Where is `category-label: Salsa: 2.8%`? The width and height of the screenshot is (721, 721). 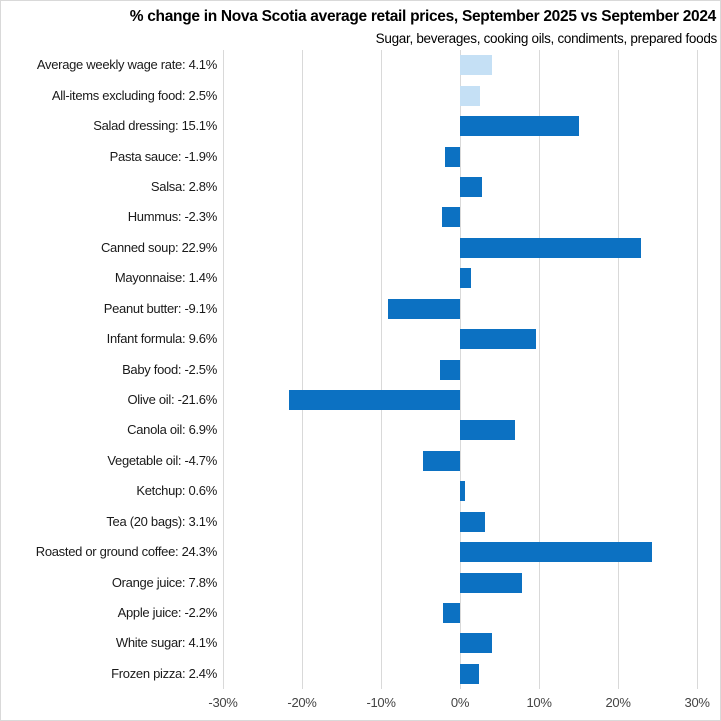
category-label: Salsa: 2.8% is located at coordinates (183, 186).